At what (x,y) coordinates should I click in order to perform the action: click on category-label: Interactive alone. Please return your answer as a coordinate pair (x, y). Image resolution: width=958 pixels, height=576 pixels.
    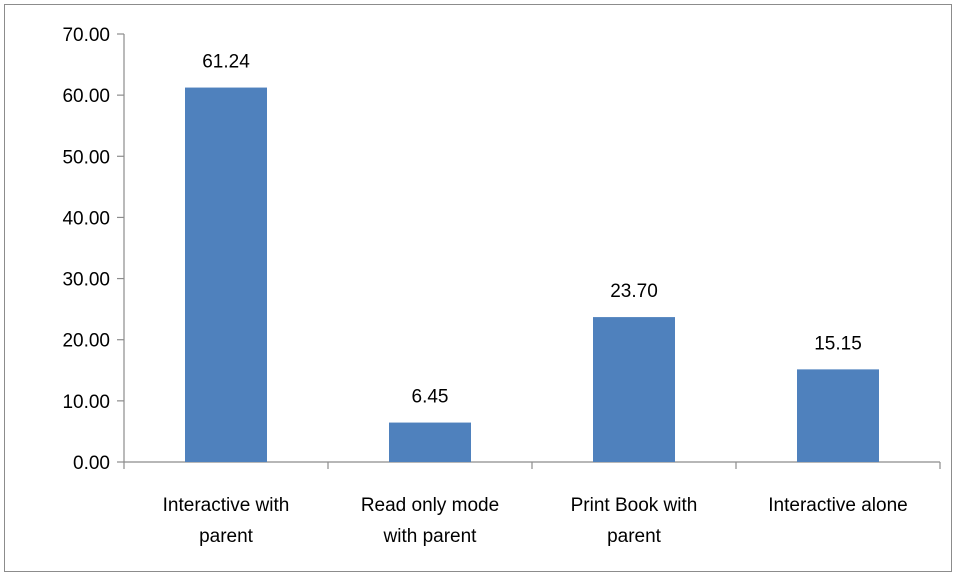
    Looking at the image, I should click on (837, 505).